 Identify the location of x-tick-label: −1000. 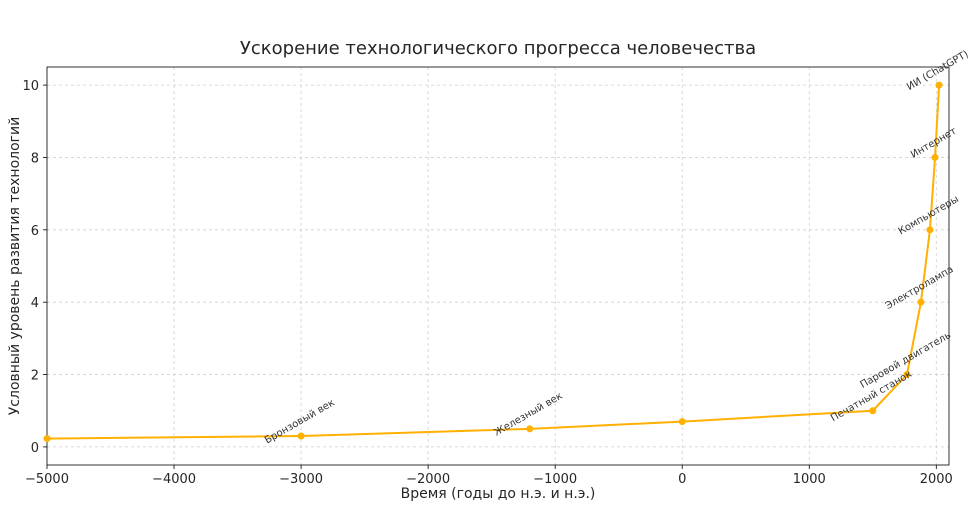
(555, 479).